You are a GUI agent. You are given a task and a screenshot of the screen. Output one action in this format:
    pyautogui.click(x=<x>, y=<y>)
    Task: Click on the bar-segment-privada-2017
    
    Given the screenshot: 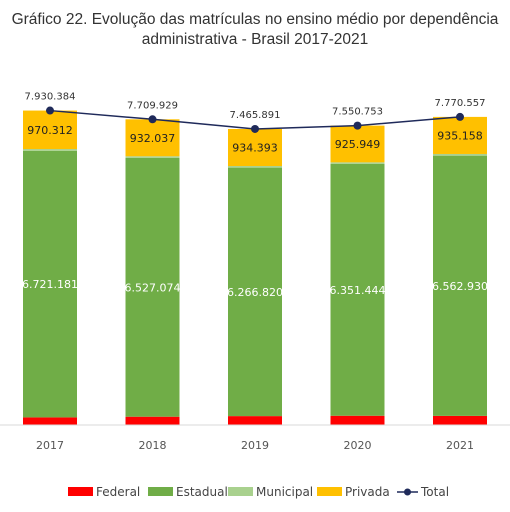 What is the action you would take?
    pyautogui.click(x=50, y=130)
    